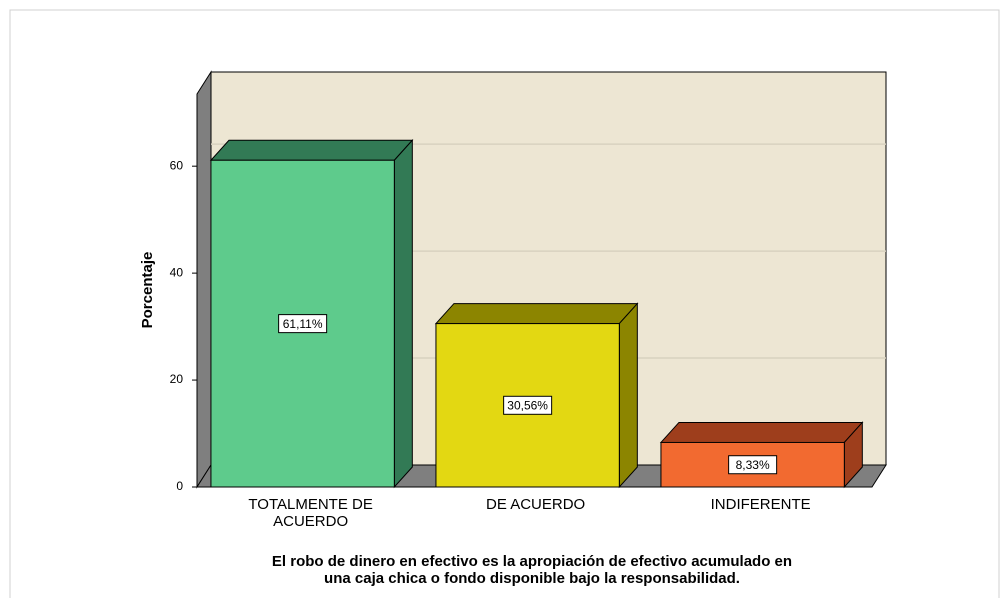 Image resolution: width=1004 pixels, height=598 pixels. I want to click on x-tick-label-line: TOTALMENTE DE, so click(310, 504).